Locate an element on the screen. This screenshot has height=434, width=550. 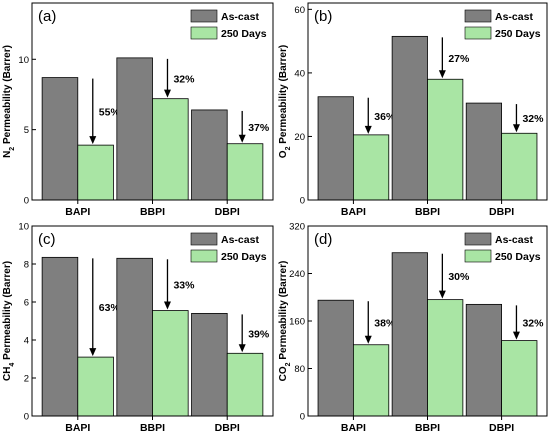
reduction-label: 30% is located at coordinates (459, 277).